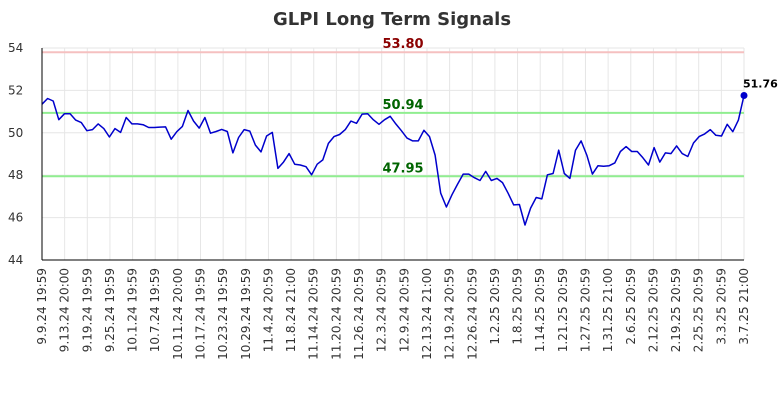 The height and width of the screenshot is (400, 784). I want to click on x-tick-label: 10.1.24 19:59, so click(133, 310).